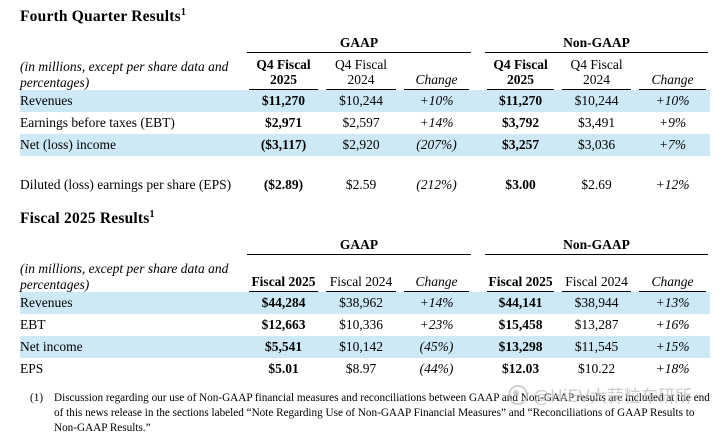  Describe the element at coordinates (596, 123) in the screenshot. I see `cell: $3,491` at that location.